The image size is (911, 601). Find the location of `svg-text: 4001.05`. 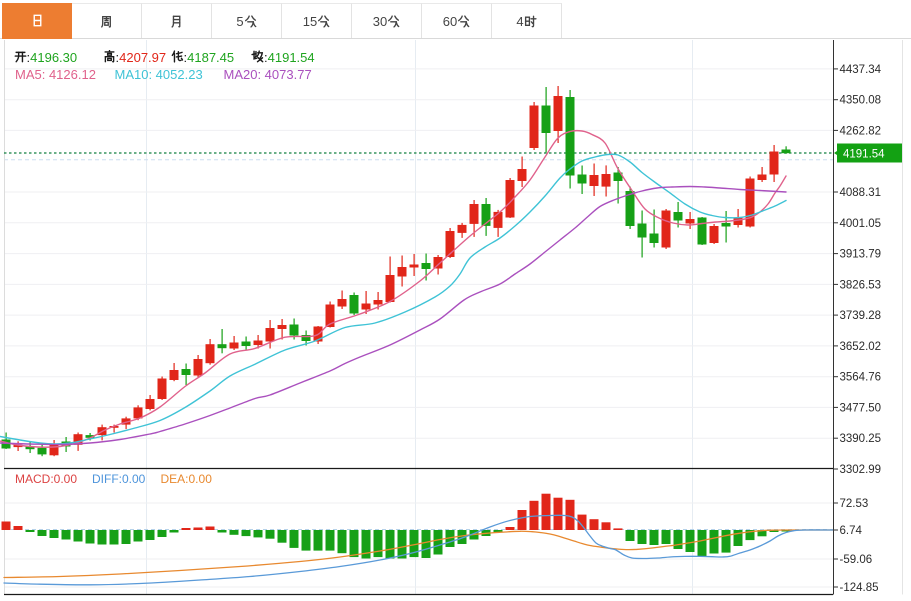

svg-text: 4001.05 is located at coordinates (861, 224).